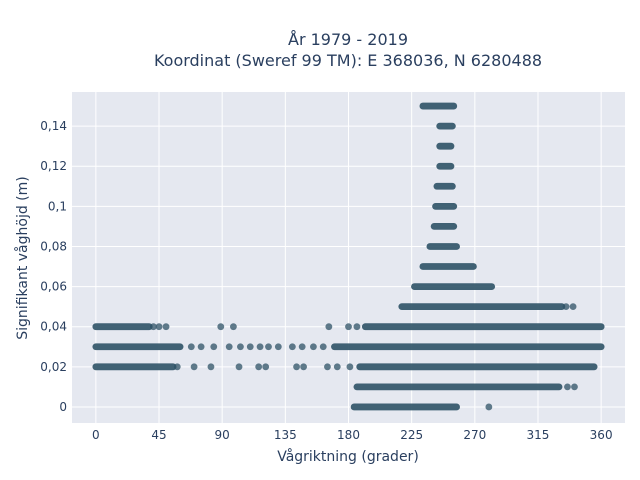 The image size is (640, 480). I want to click on y-tick-label: 0,14, so click(53, 126).